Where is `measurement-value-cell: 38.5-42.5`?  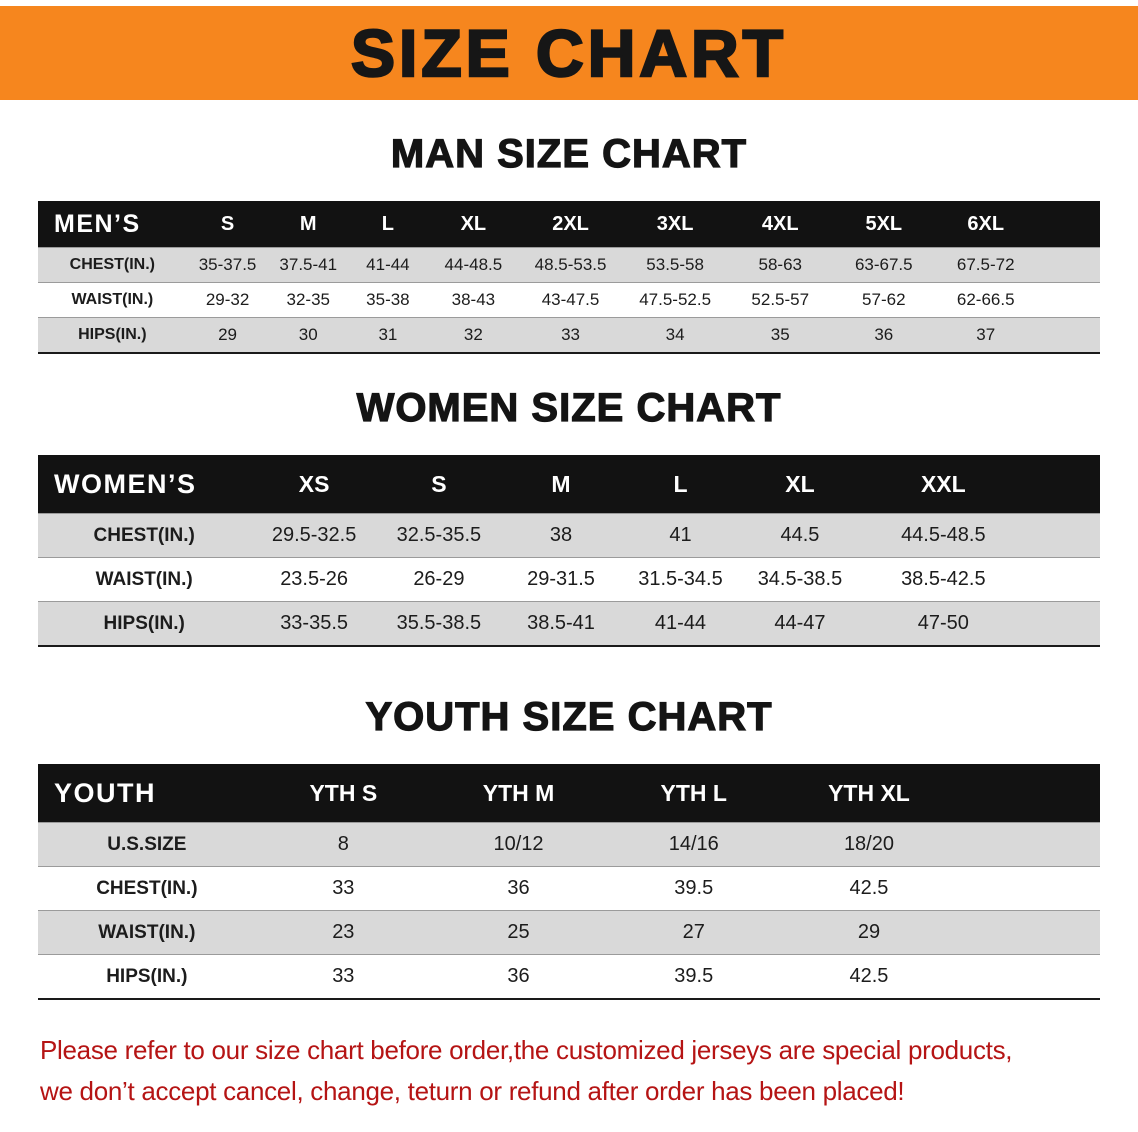
measurement-value-cell: 38.5-42.5 is located at coordinates (943, 579).